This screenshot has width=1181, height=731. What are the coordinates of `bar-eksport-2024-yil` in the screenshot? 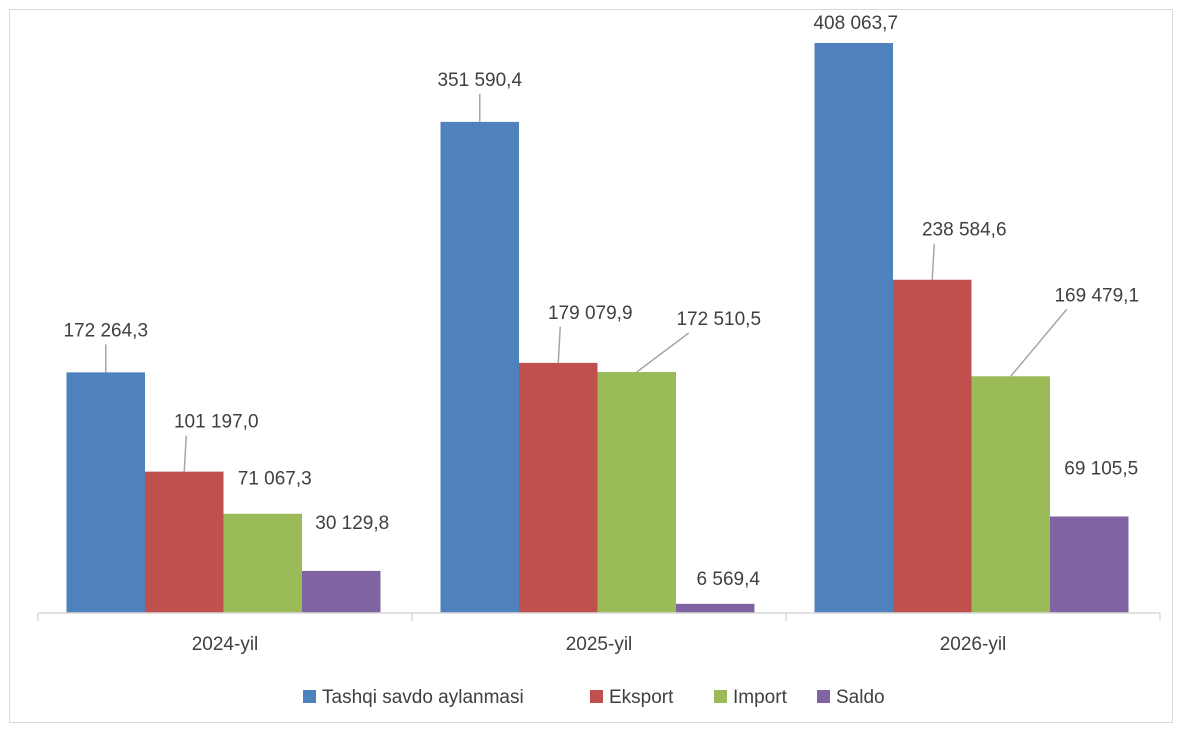 It's located at (184, 542).